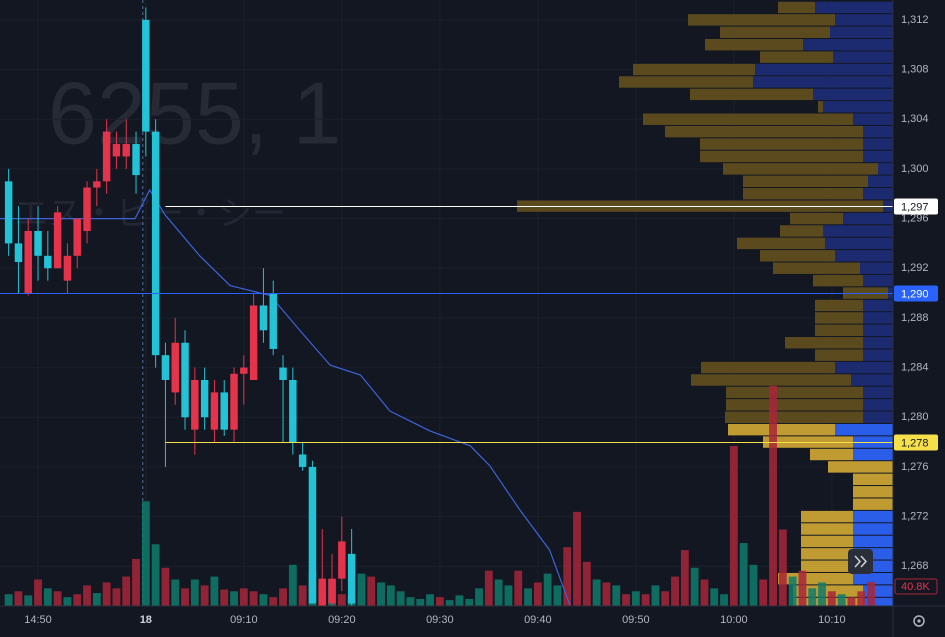  Describe the element at coordinates (915, 587) in the screenshot. I see `volume-tag-label: 40.8K` at that location.